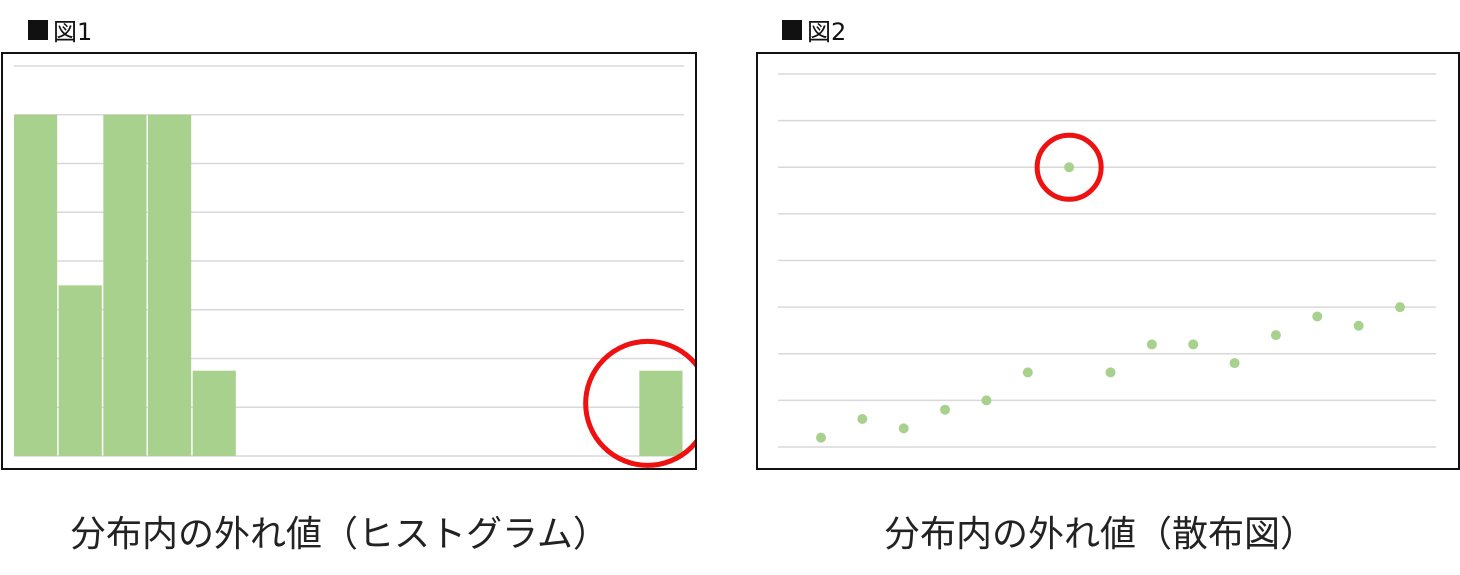  I want to click on figure-1-label: 図1, so click(60, 29).